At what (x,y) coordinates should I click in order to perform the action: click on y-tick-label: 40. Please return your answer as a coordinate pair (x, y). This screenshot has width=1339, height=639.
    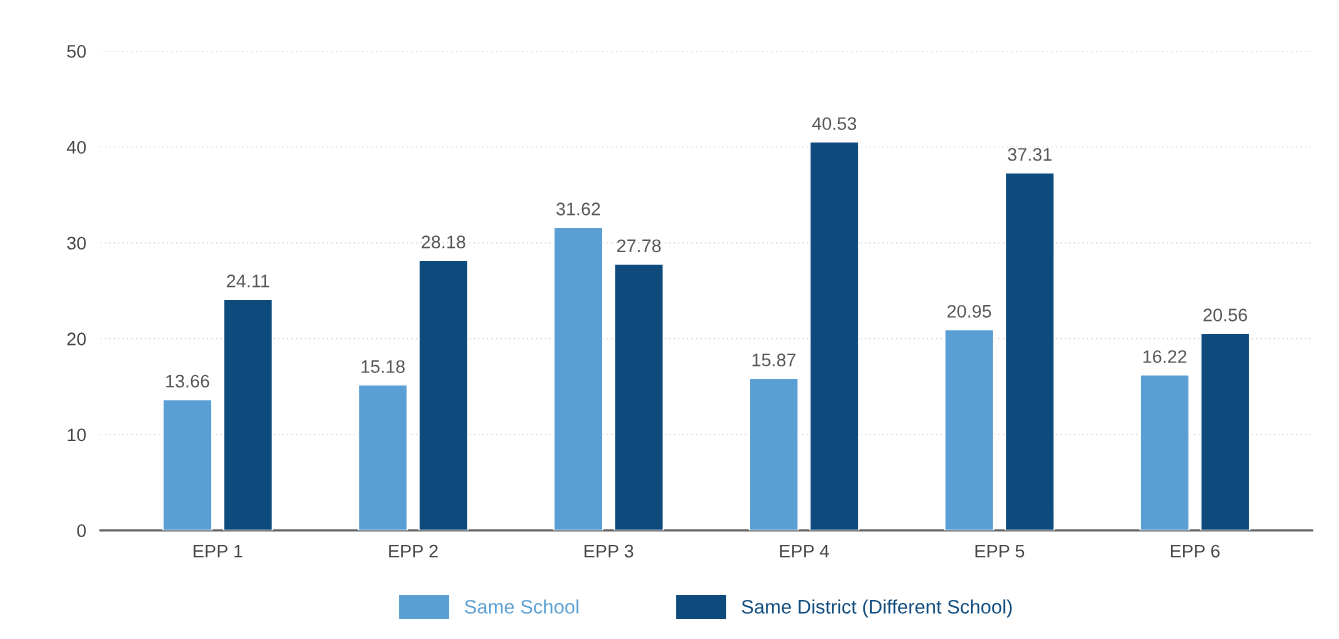
    Looking at the image, I should click on (76, 147).